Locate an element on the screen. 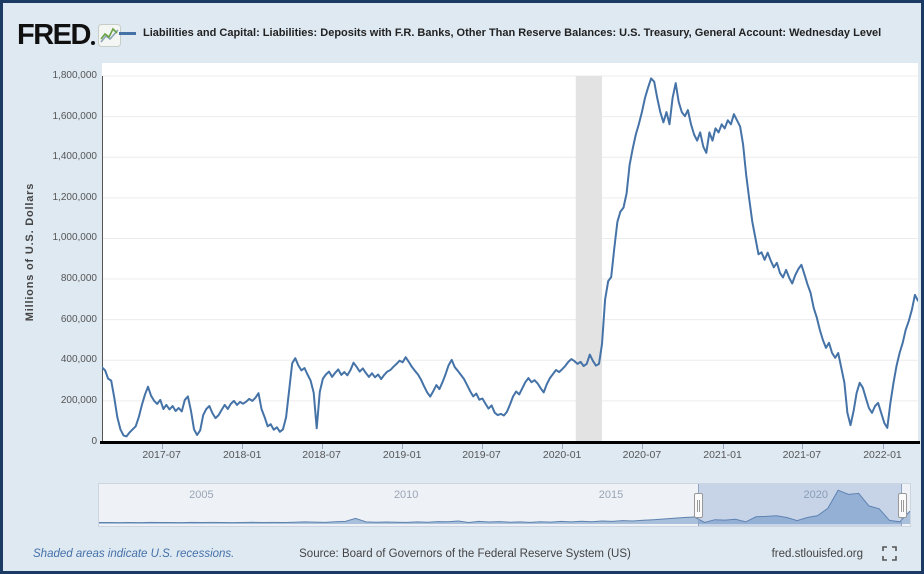 Image resolution: width=924 pixels, height=574 pixels. fred-logo-text: FRED is located at coordinates (54, 35).